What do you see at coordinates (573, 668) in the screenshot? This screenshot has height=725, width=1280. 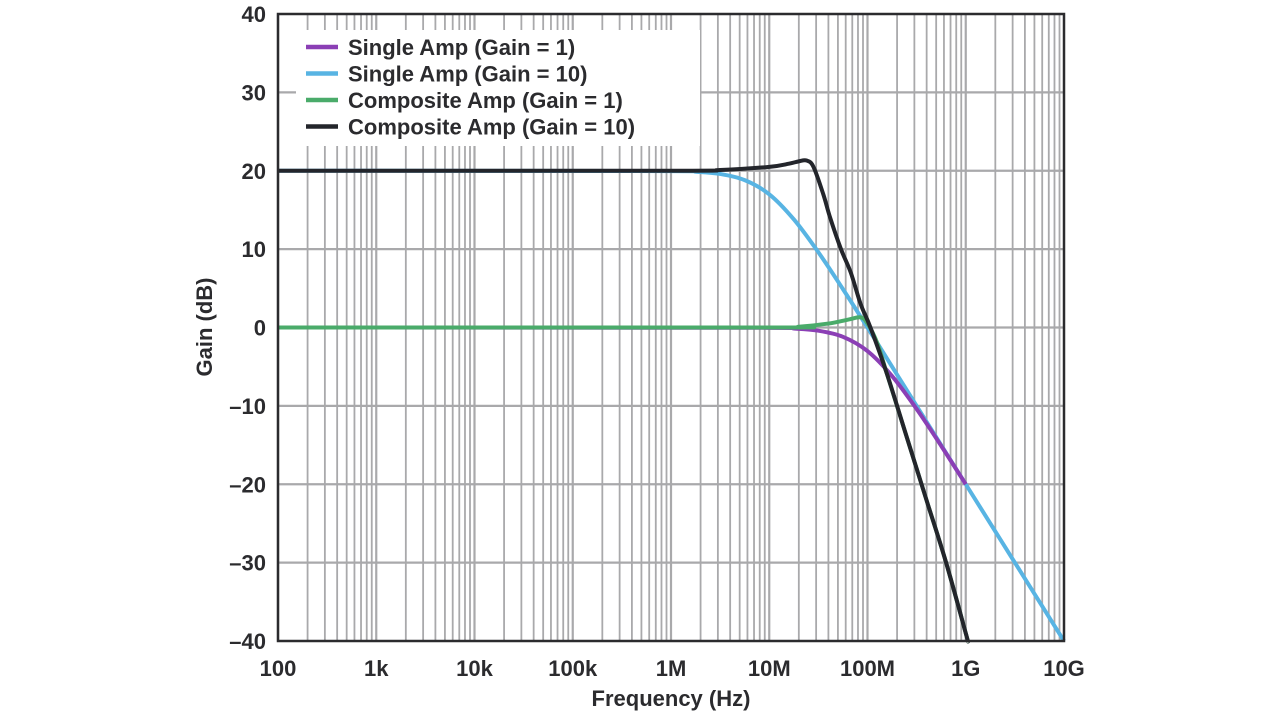 I see `x-tick-label: 100k` at bounding box center [573, 668].